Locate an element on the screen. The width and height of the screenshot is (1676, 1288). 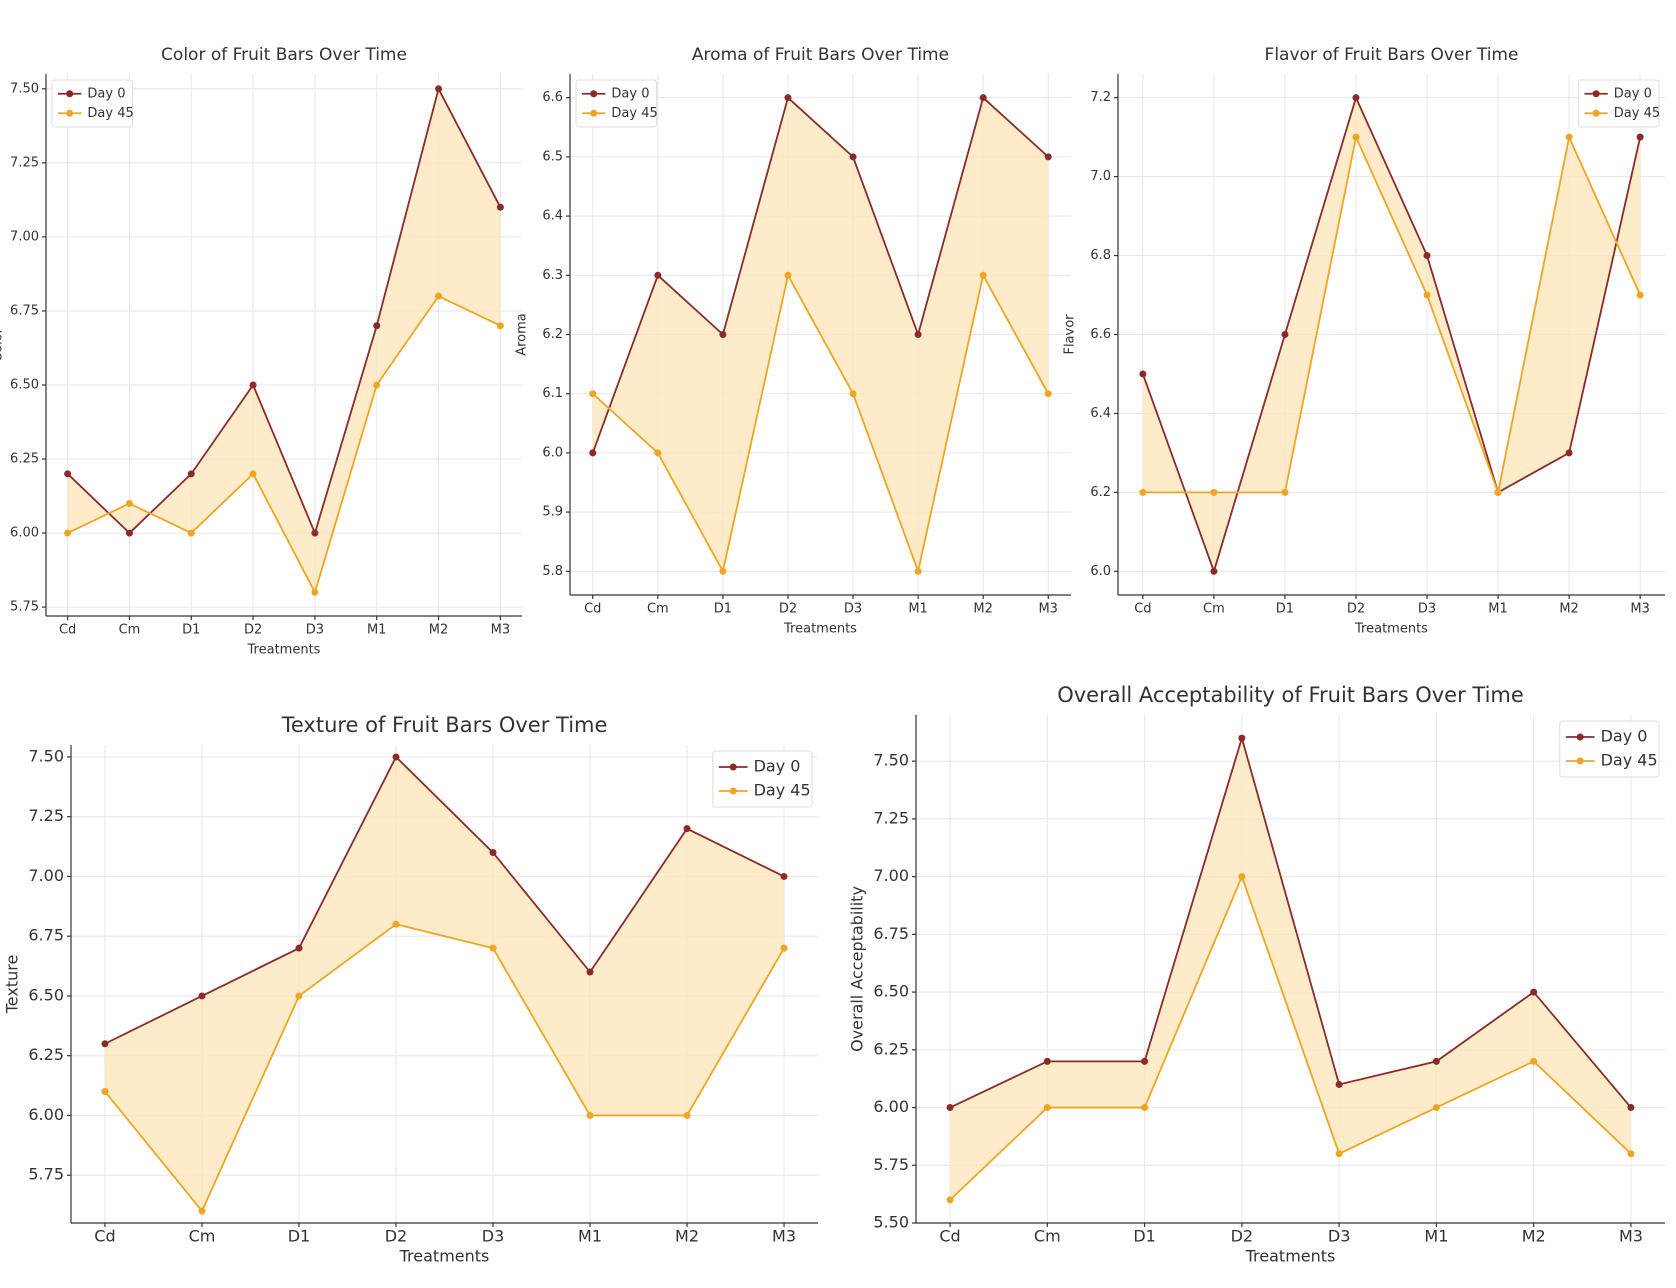
y-tick-label: 7.00 is located at coordinates (24, 236).